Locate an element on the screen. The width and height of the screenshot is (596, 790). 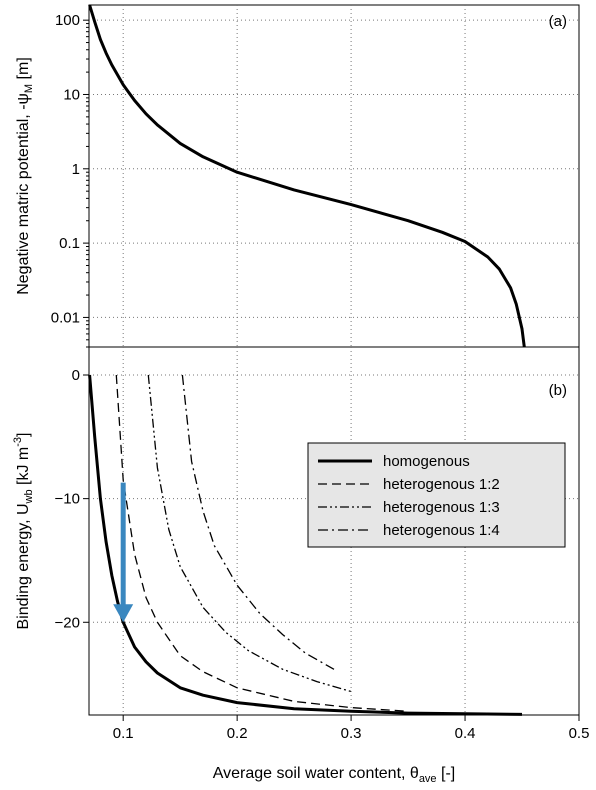
x-tick-label: 0.2 is located at coordinates (237, 733).